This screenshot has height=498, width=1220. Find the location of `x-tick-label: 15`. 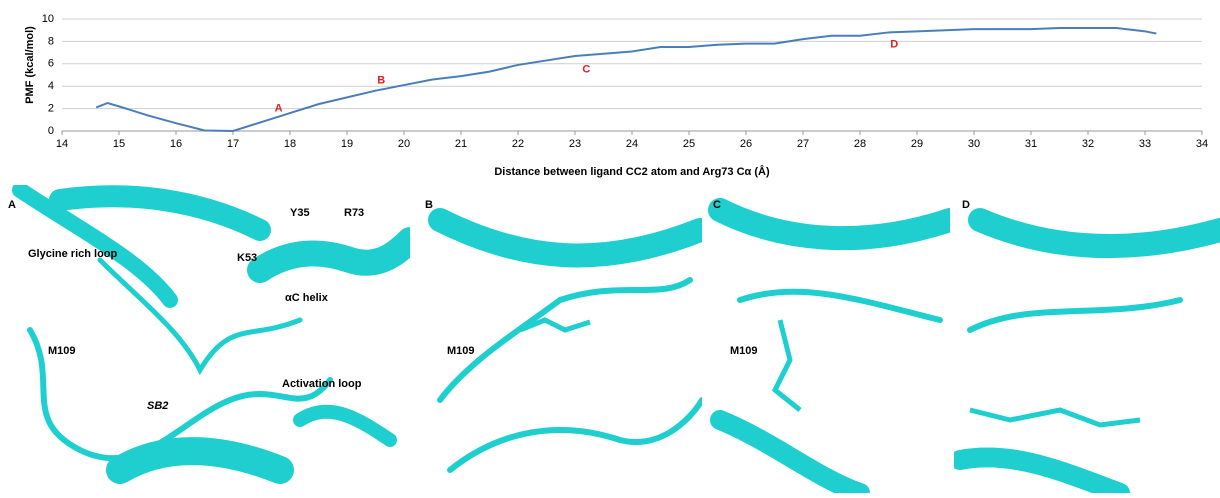

x-tick-label: 15 is located at coordinates (119, 144).